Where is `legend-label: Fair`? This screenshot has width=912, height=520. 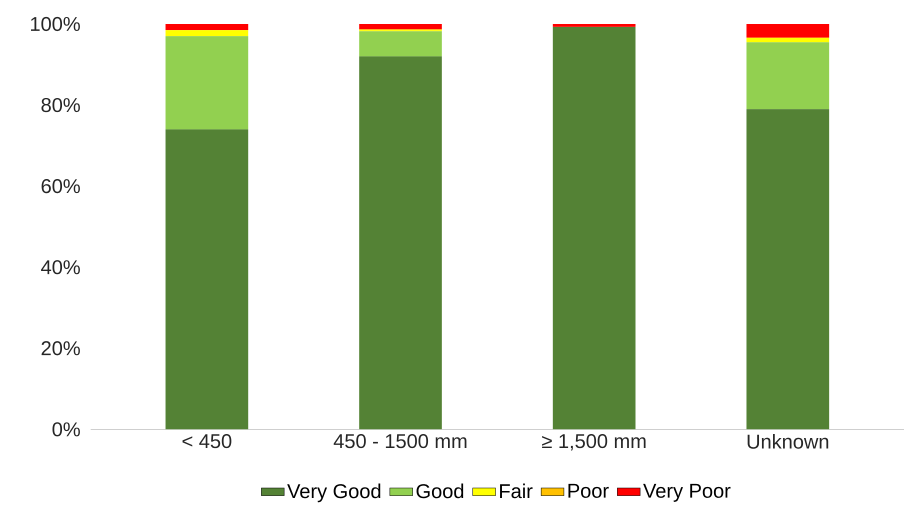
legend-label: Fair is located at coordinates (516, 491).